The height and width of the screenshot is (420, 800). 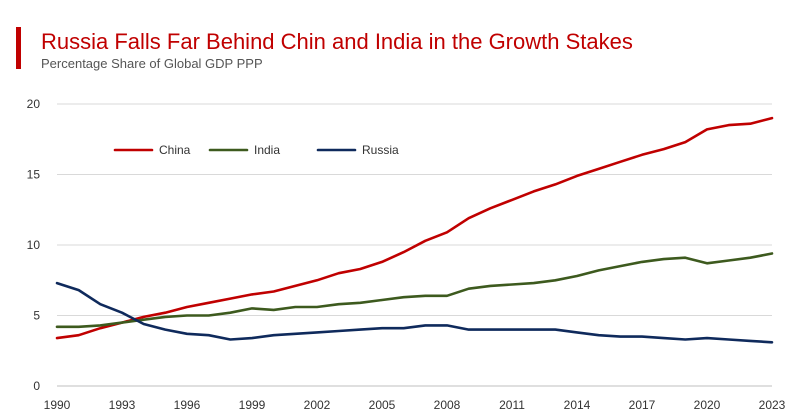 I want to click on chart-subtitle: Percentage Share of Global GDP PPP, so click(x=152, y=63).